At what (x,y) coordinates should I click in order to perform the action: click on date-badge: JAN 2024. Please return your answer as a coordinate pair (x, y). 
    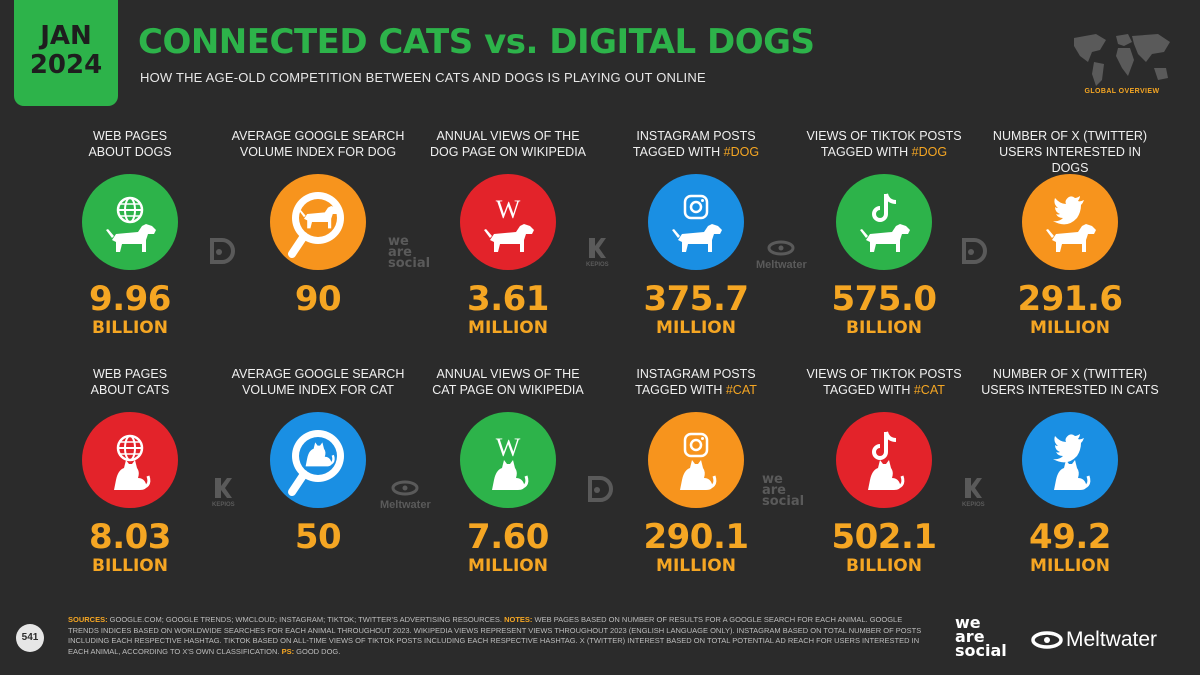
    Looking at the image, I should click on (66, 53).